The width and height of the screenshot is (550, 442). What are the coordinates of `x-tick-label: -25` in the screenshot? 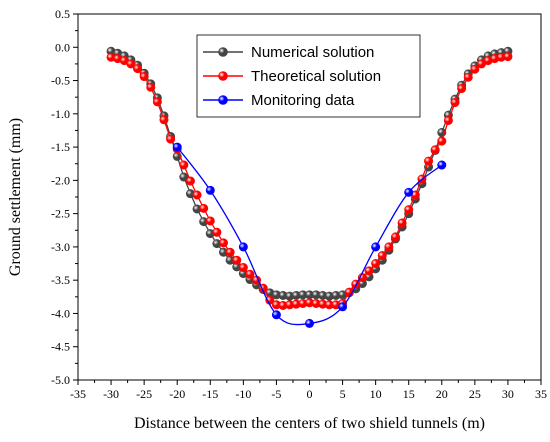 It's located at (144, 394).